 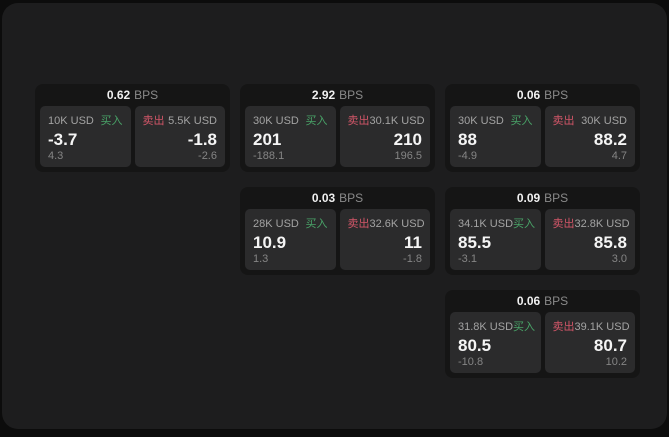 What do you see at coordinates (589, 342) in the screenshot?
I see `sell-panel: 卖出 39.1K USD 80.7 10.2` at bounding box center [589, 342].